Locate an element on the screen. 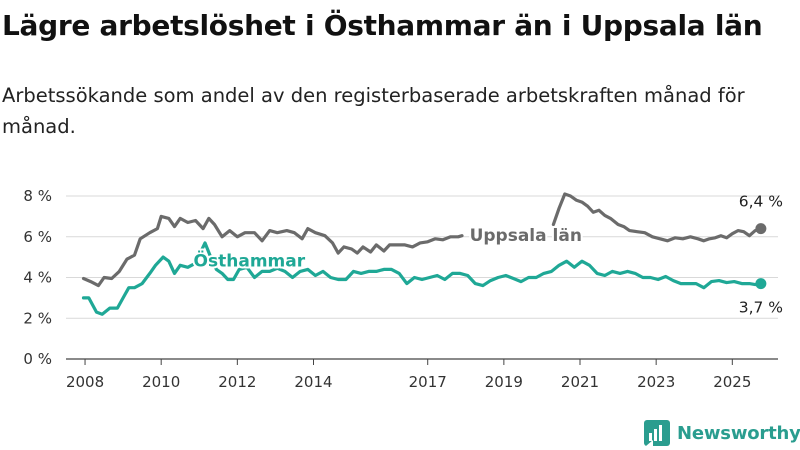  y-tick-label: 6 % is located at coordinates (37, 237).